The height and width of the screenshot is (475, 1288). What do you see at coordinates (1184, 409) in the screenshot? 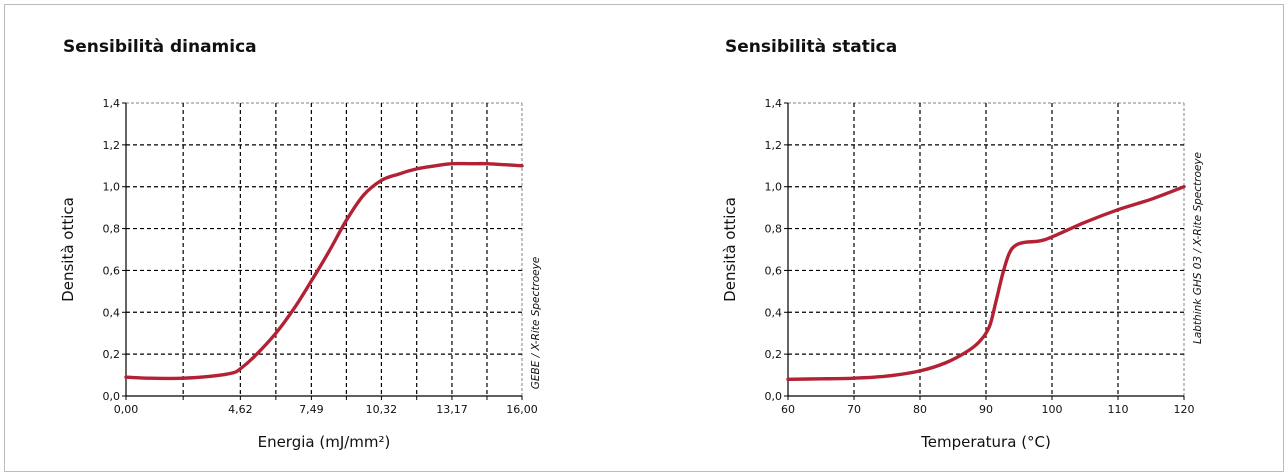
I see `x-tick-label: 120` at bounding box center [1184, 409].